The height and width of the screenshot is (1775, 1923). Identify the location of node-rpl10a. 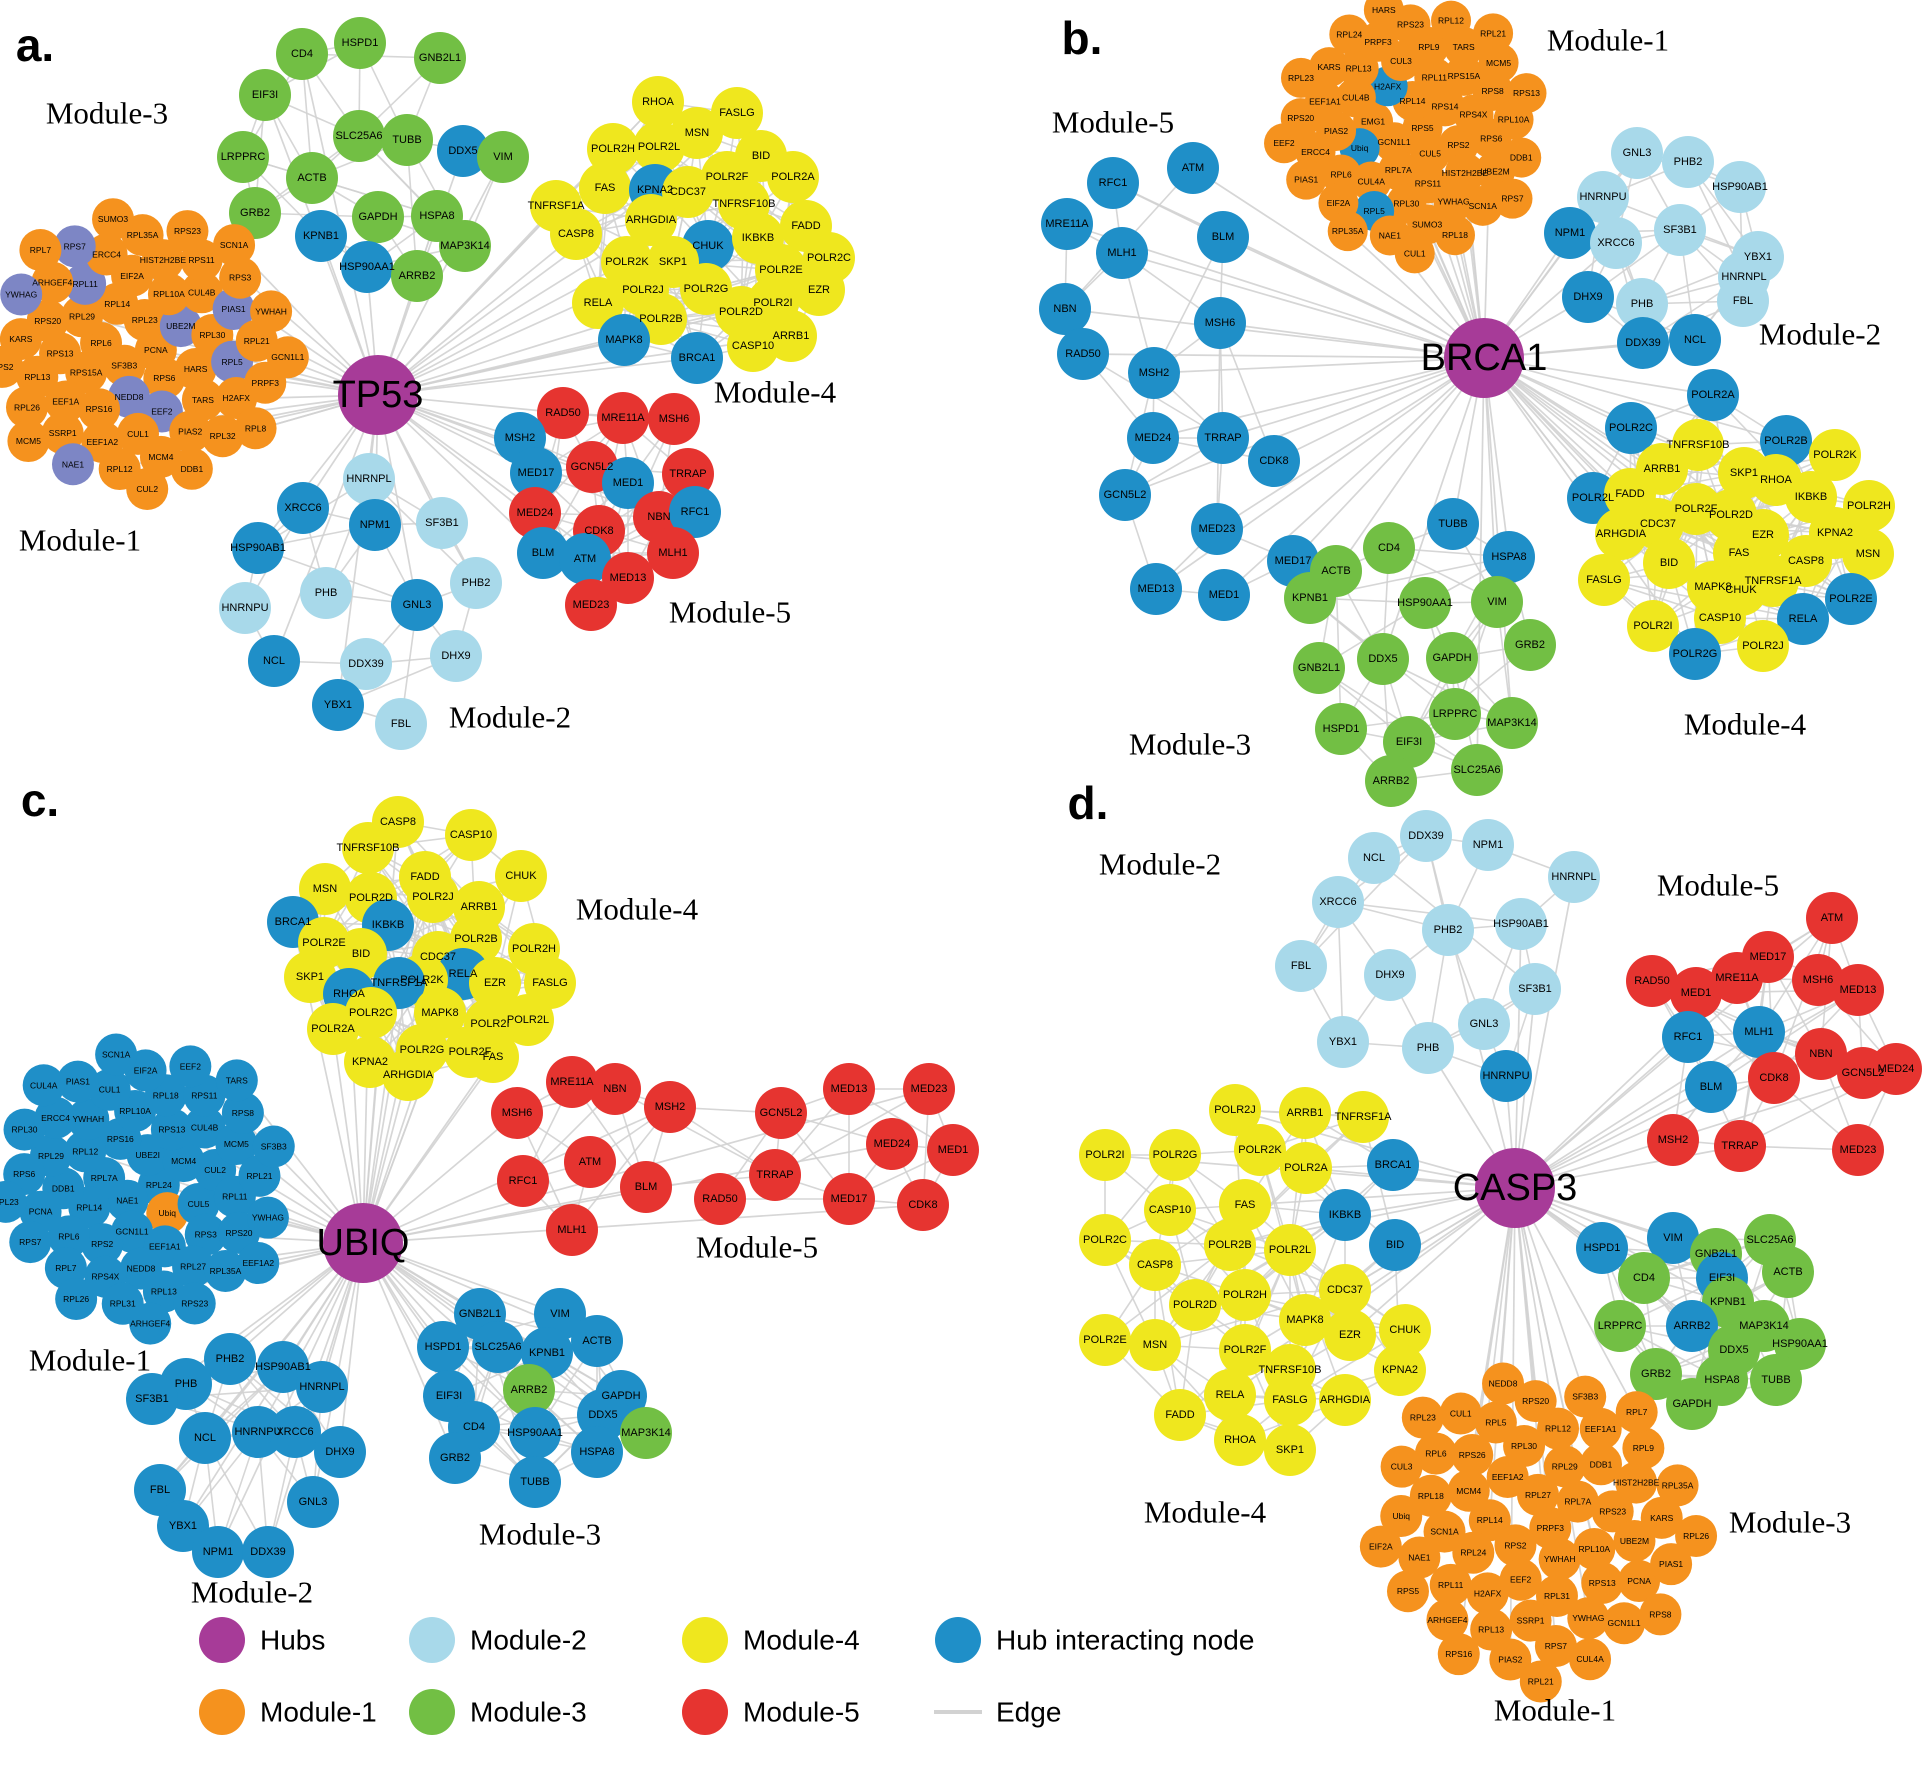
(168, 294).